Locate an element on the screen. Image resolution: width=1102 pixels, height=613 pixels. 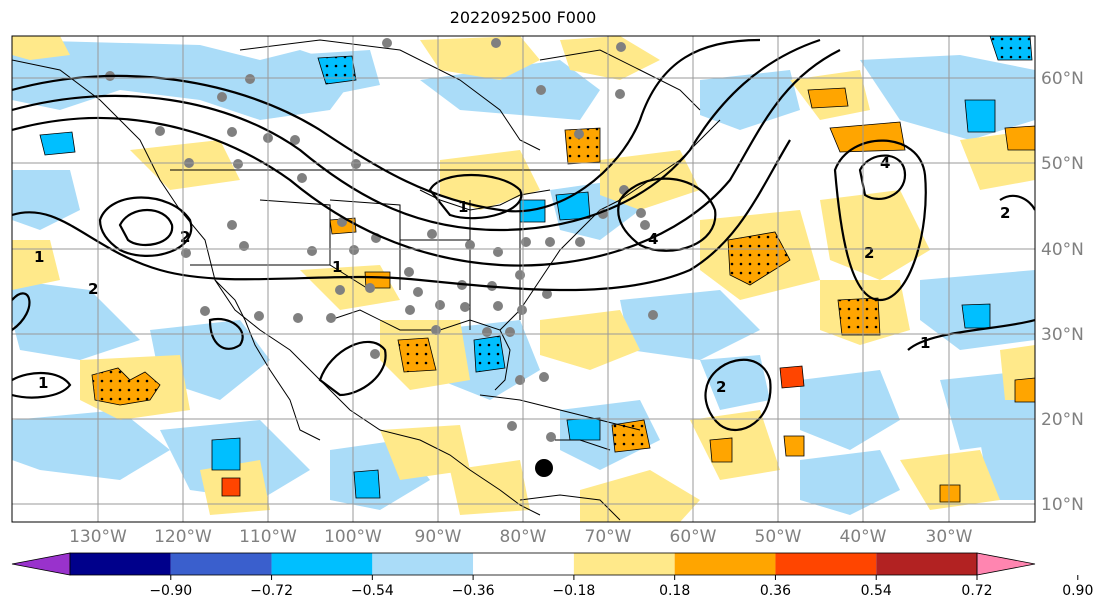
lat-label: 20°N is located at coordinates (1062, 420).